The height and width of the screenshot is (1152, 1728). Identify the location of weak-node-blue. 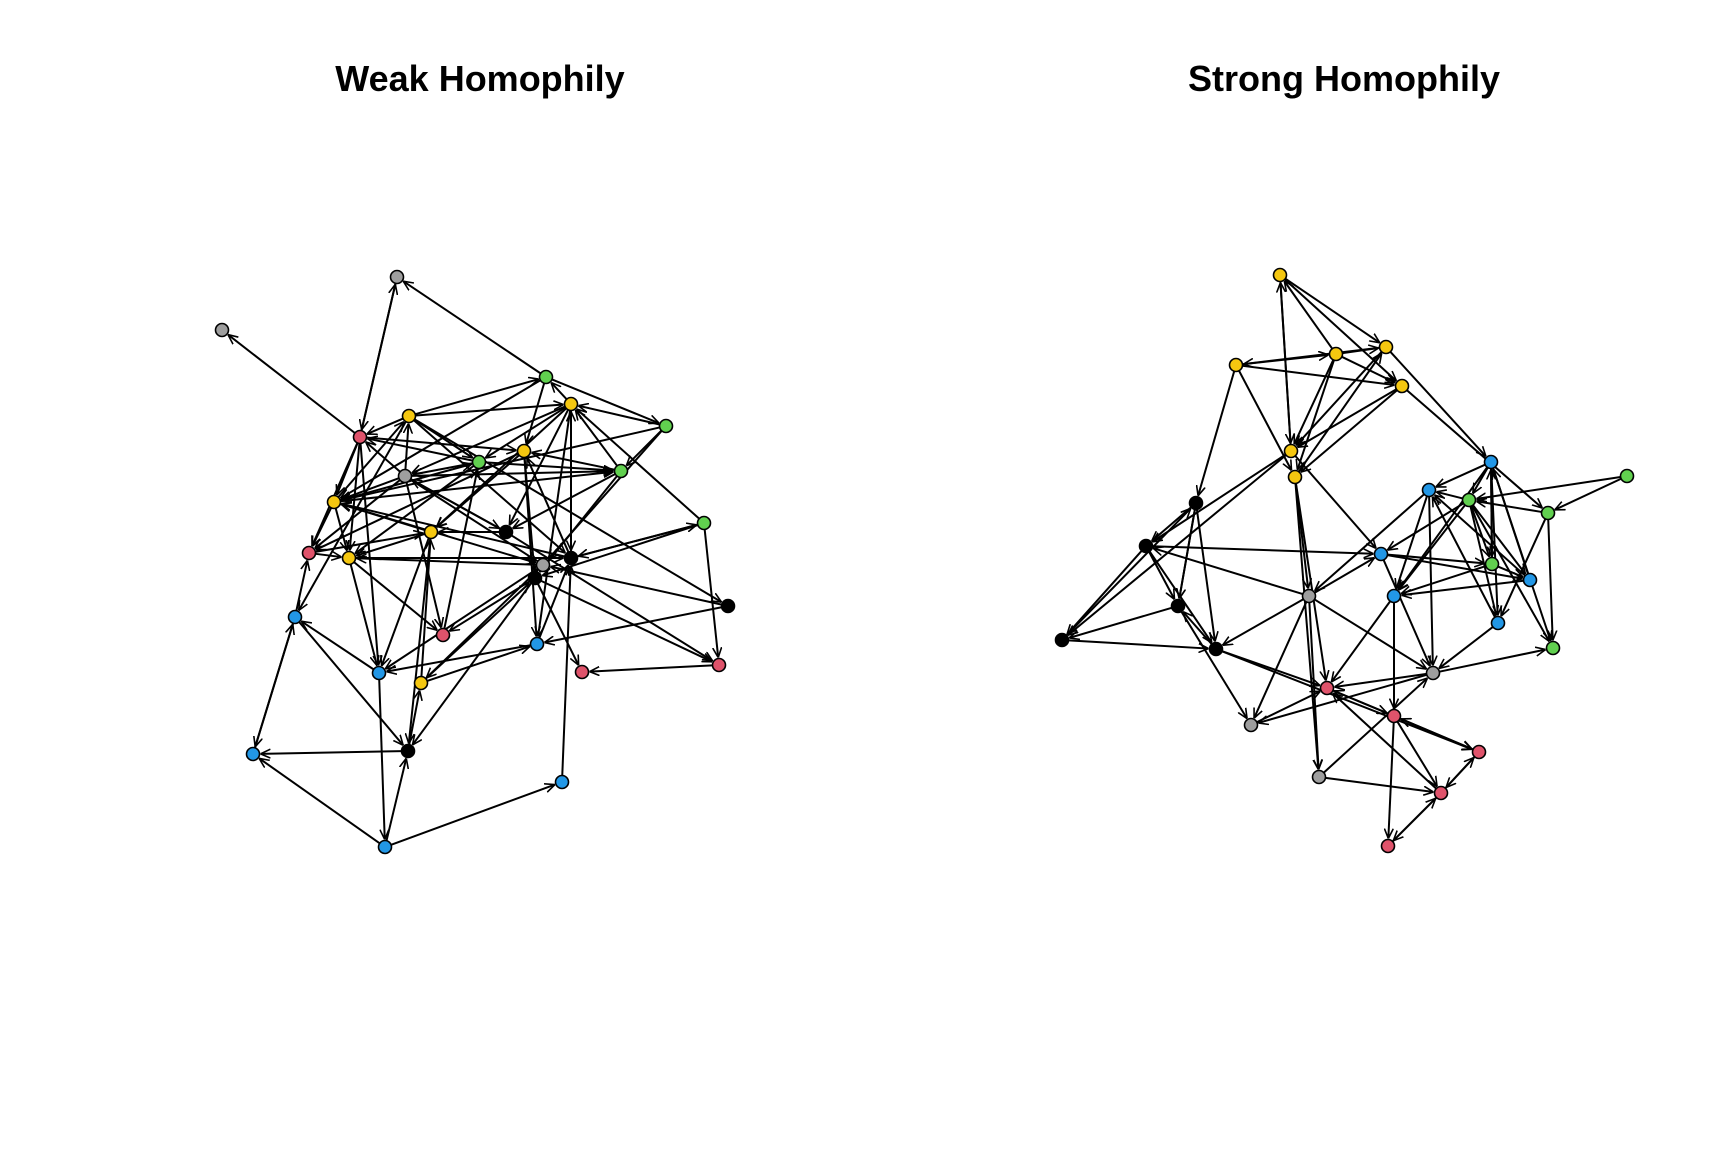
(537, 644).